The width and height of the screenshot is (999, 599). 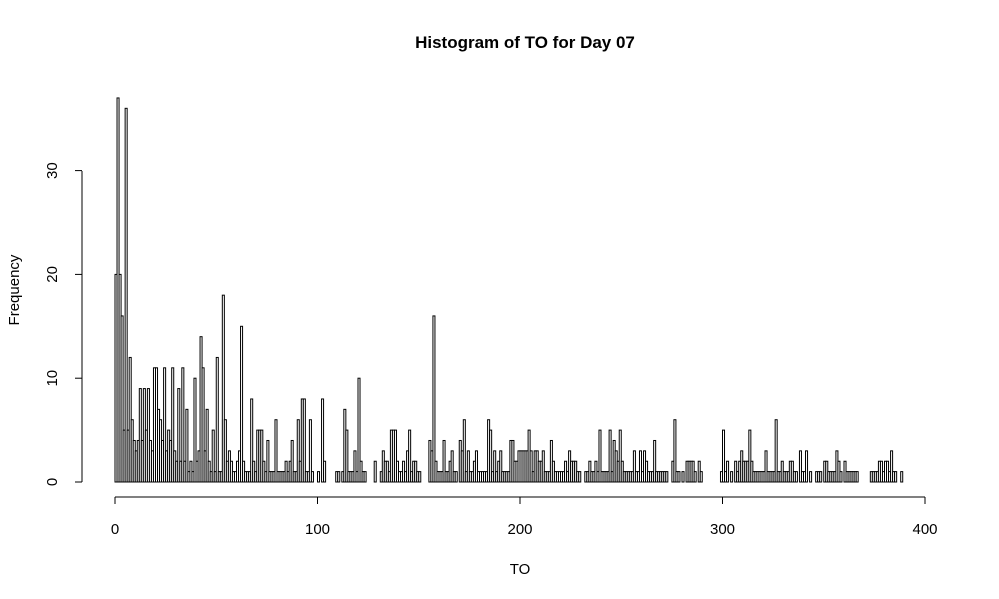 I want to click on x-tick-label: 400, so click(x=924, y=529).